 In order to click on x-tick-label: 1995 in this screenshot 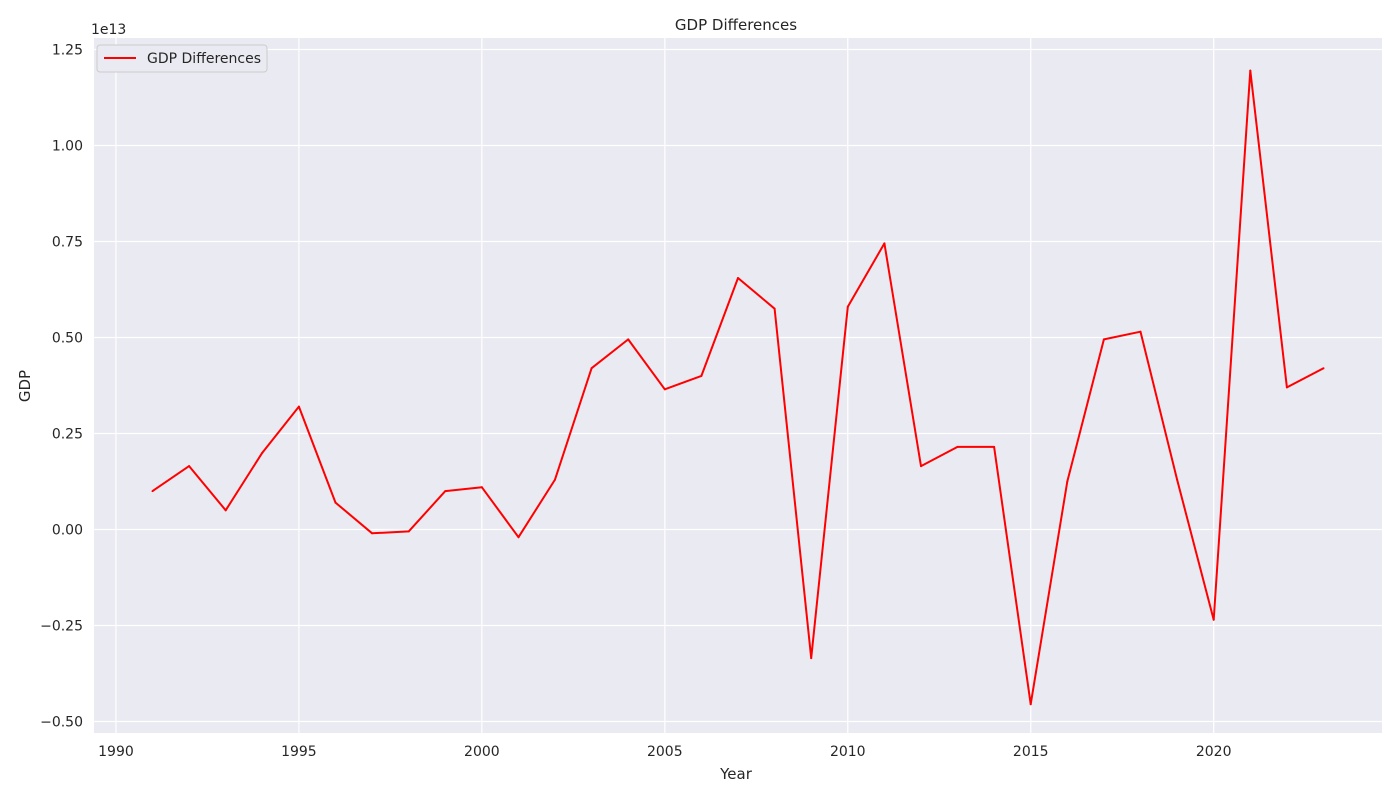, I will do `click(299, 752)`.